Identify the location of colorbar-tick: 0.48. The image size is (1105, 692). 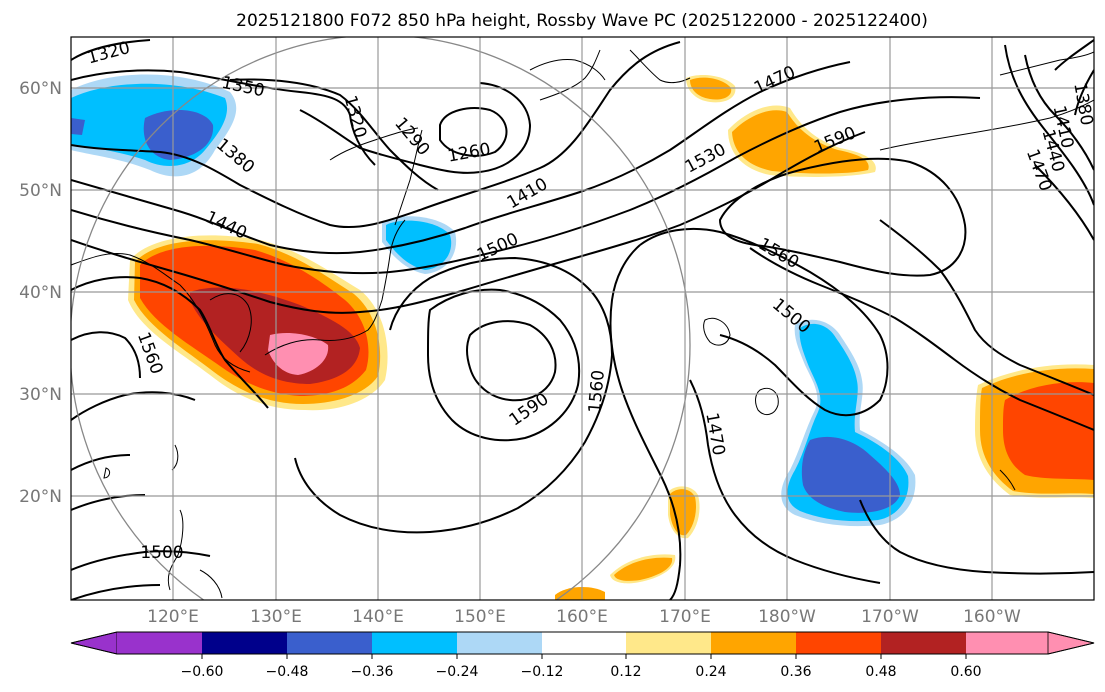
(880, 672).